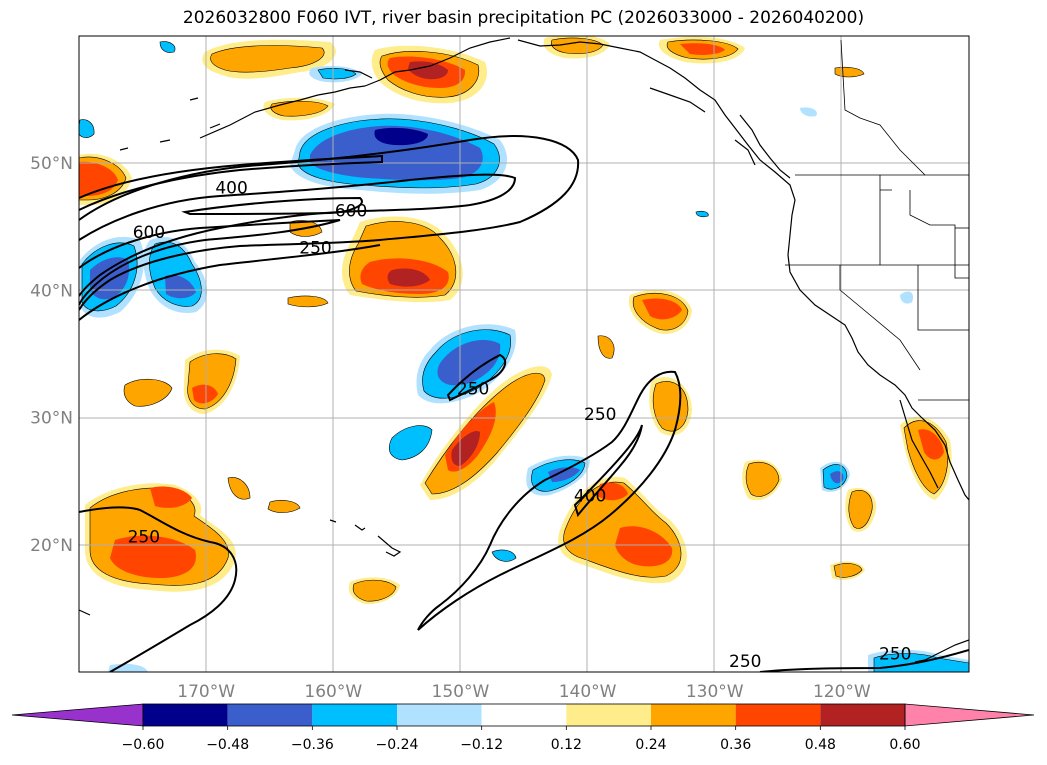 This screenshot has width=1047, height=765. Describe the element at coordinates (206, 692) in the screenshot. I see `lon-tick-label: 170°W` at that location.